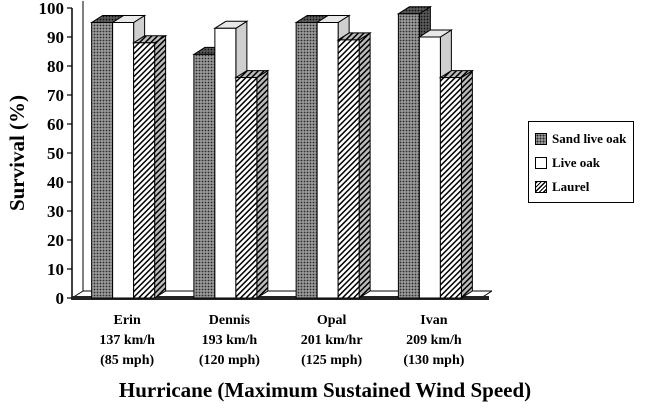 Image resolution: width=650 pixels, height=417 pixels. I want to click on legend-item-laurel: Laurel, so click(584, 187).